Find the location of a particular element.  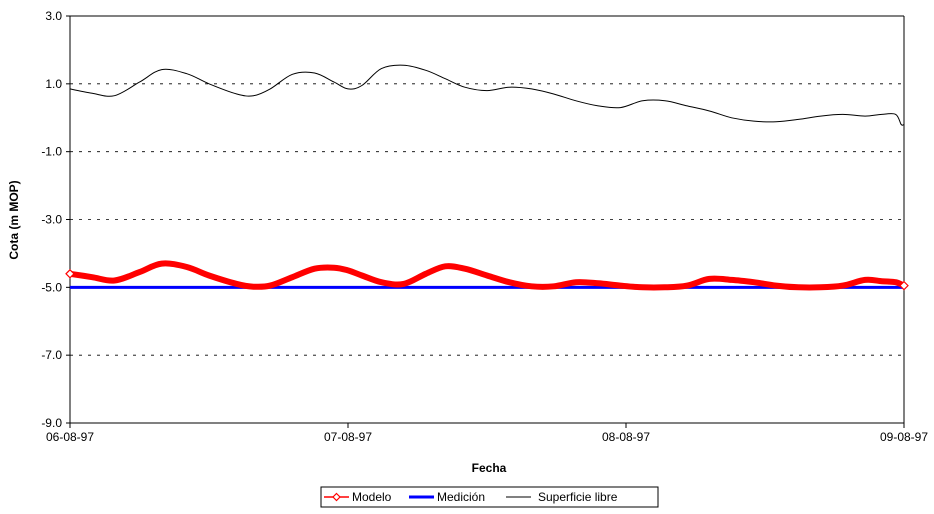

series-line-modelo is located at coordinates (487, 275).